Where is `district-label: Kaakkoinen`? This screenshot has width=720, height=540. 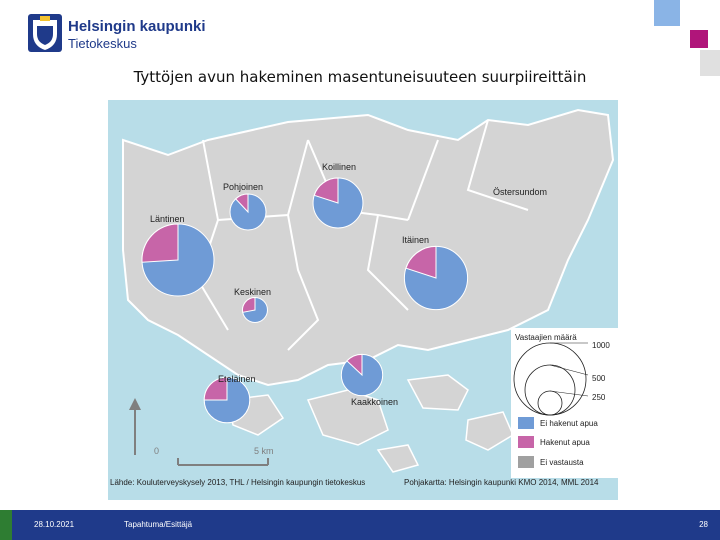
district-label: Kaakkoinen is located at coordinates (374, 402).